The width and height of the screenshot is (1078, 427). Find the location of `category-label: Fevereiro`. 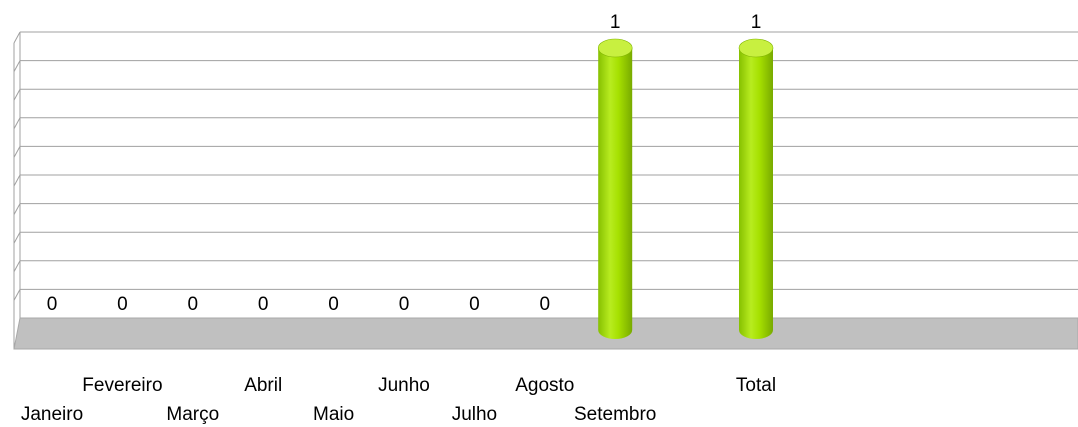

category-label: Fevereiro is located at coordinates (122, 385).